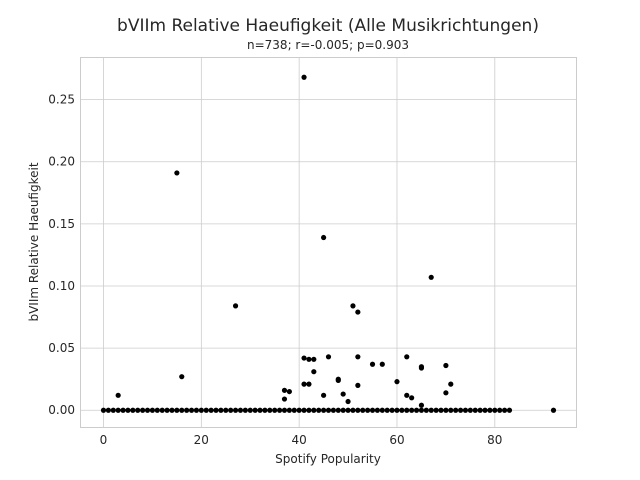  I want to click on x-tick-label: 60, so click(396, 440).